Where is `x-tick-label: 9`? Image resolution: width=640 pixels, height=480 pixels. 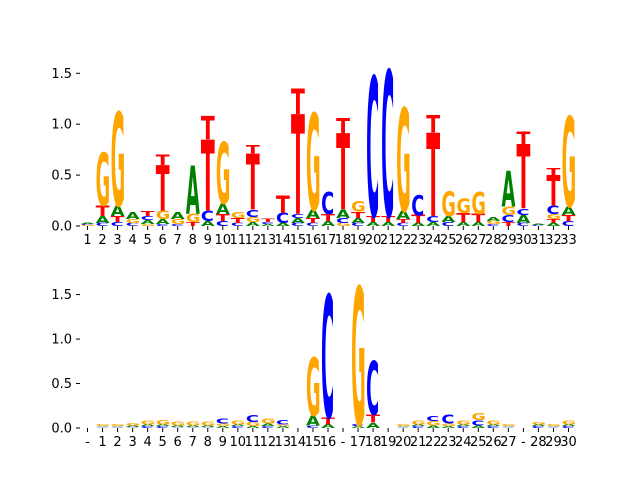 x-tick-label: 9 is located at coordinates (223, 442).